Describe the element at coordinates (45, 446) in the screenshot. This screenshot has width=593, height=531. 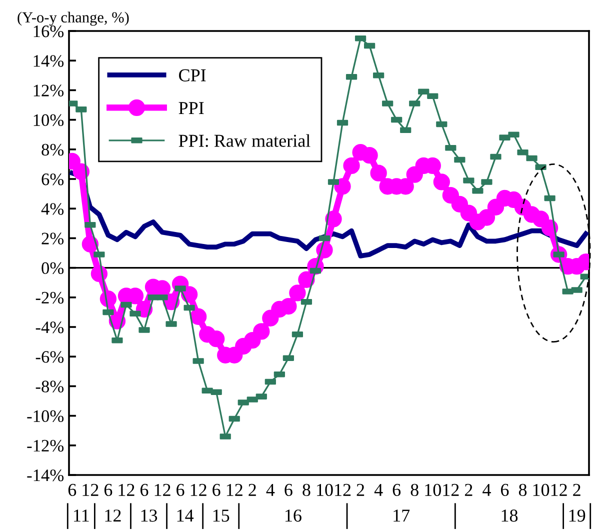
I see `y-tick-label: -12%` at that location.